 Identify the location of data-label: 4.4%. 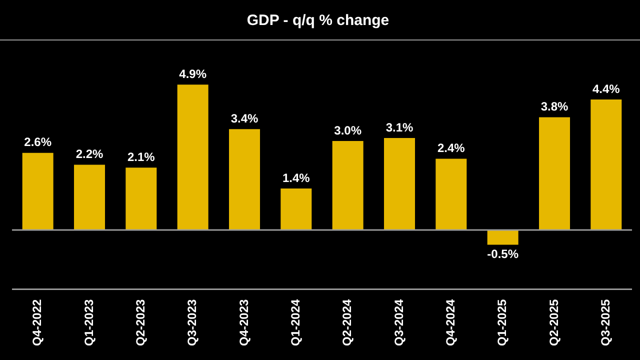
(606, 89).